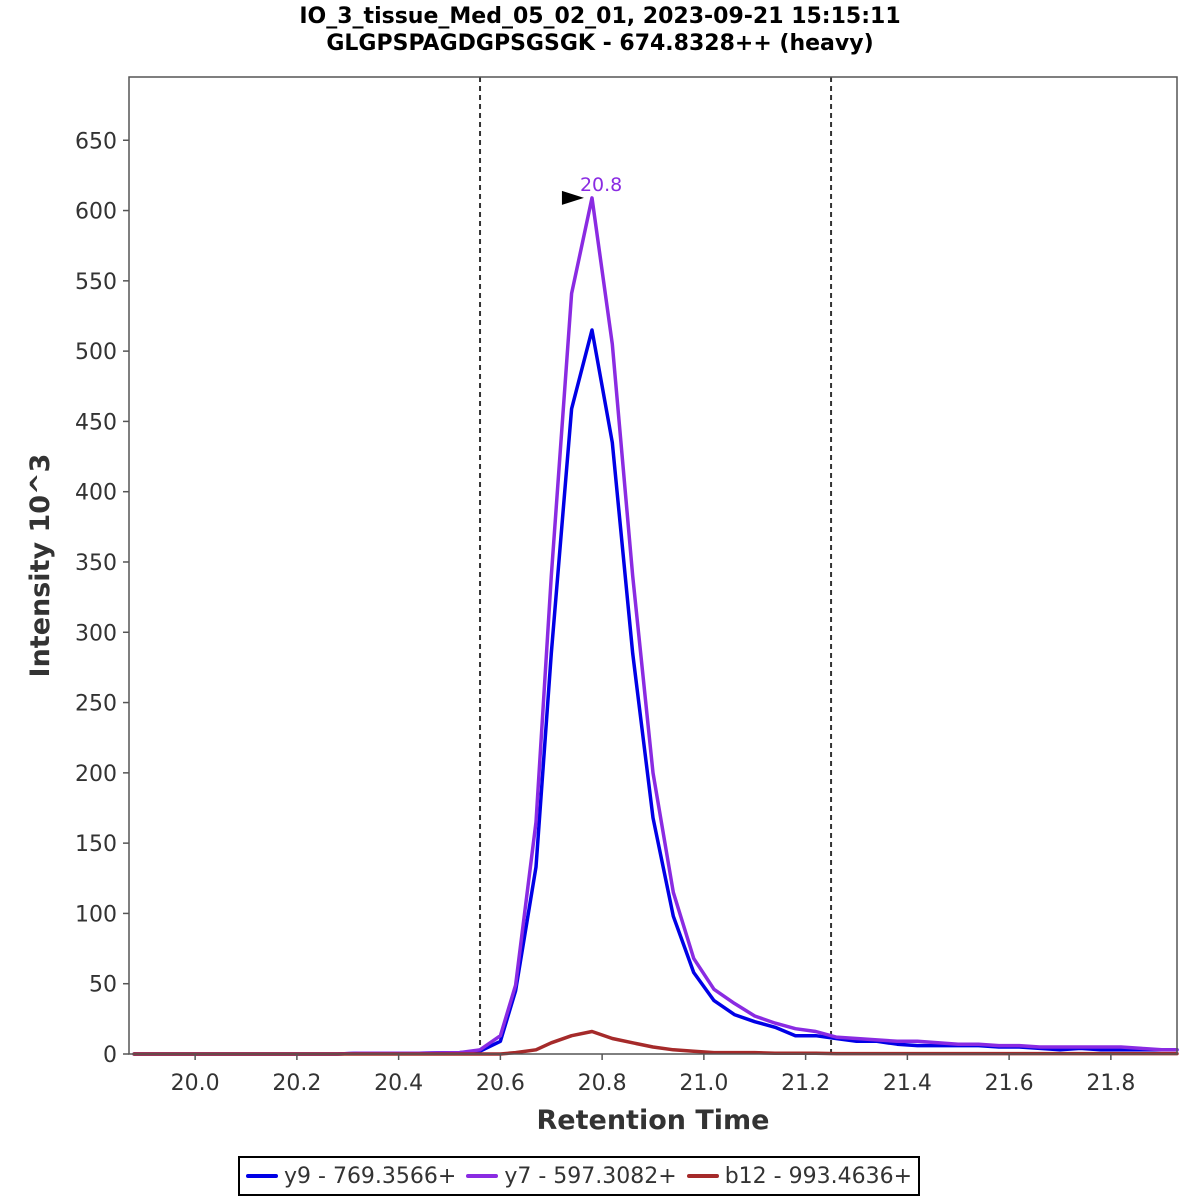 The width and height of the screenshot is (1200, 1200). I want to click on x-tick-label: 21.0, so click(703, 1083).